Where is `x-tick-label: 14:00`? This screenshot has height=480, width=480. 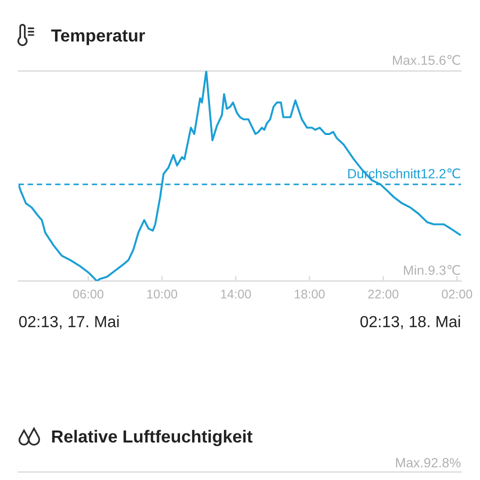
x-tick-label: 14:00 is located at coordinates (236, 294).